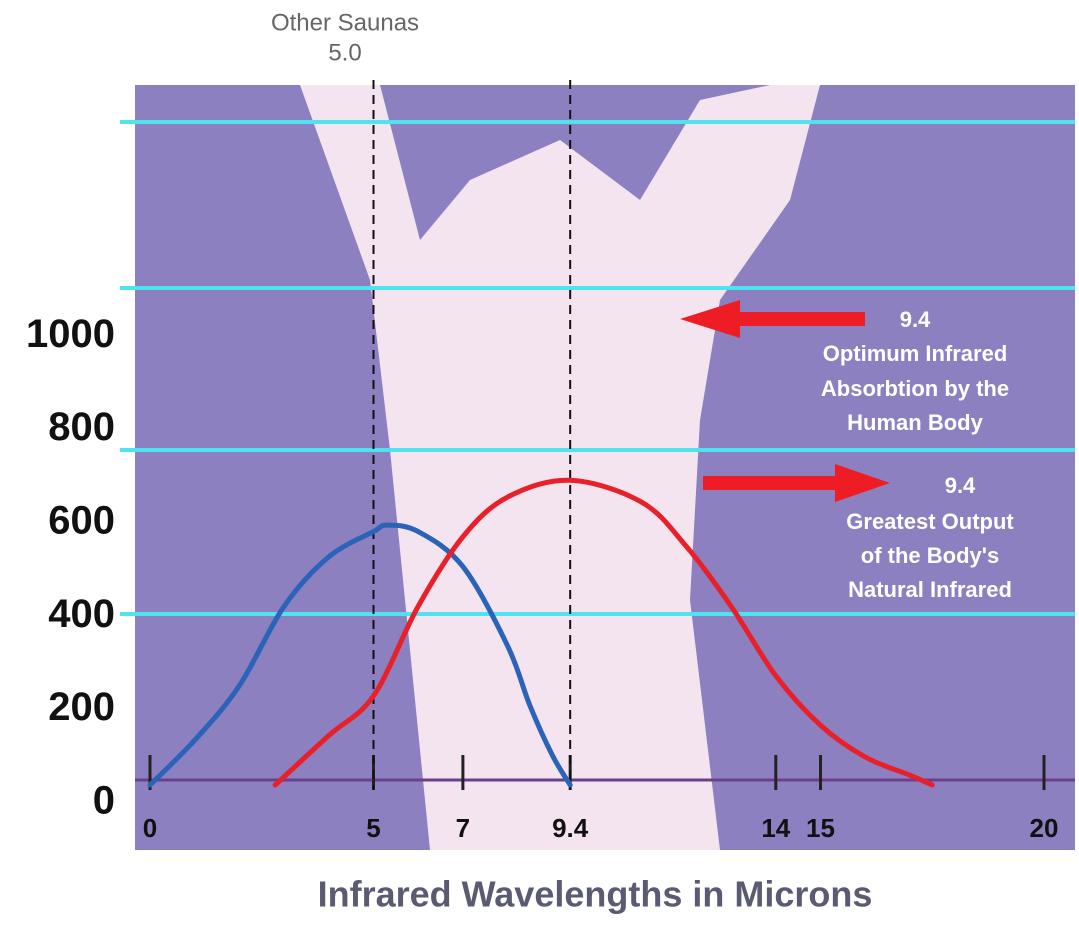  Describe the element at coordinates (930, 521) in the screenshot. I see `annotation: Greatest Output` at that location.